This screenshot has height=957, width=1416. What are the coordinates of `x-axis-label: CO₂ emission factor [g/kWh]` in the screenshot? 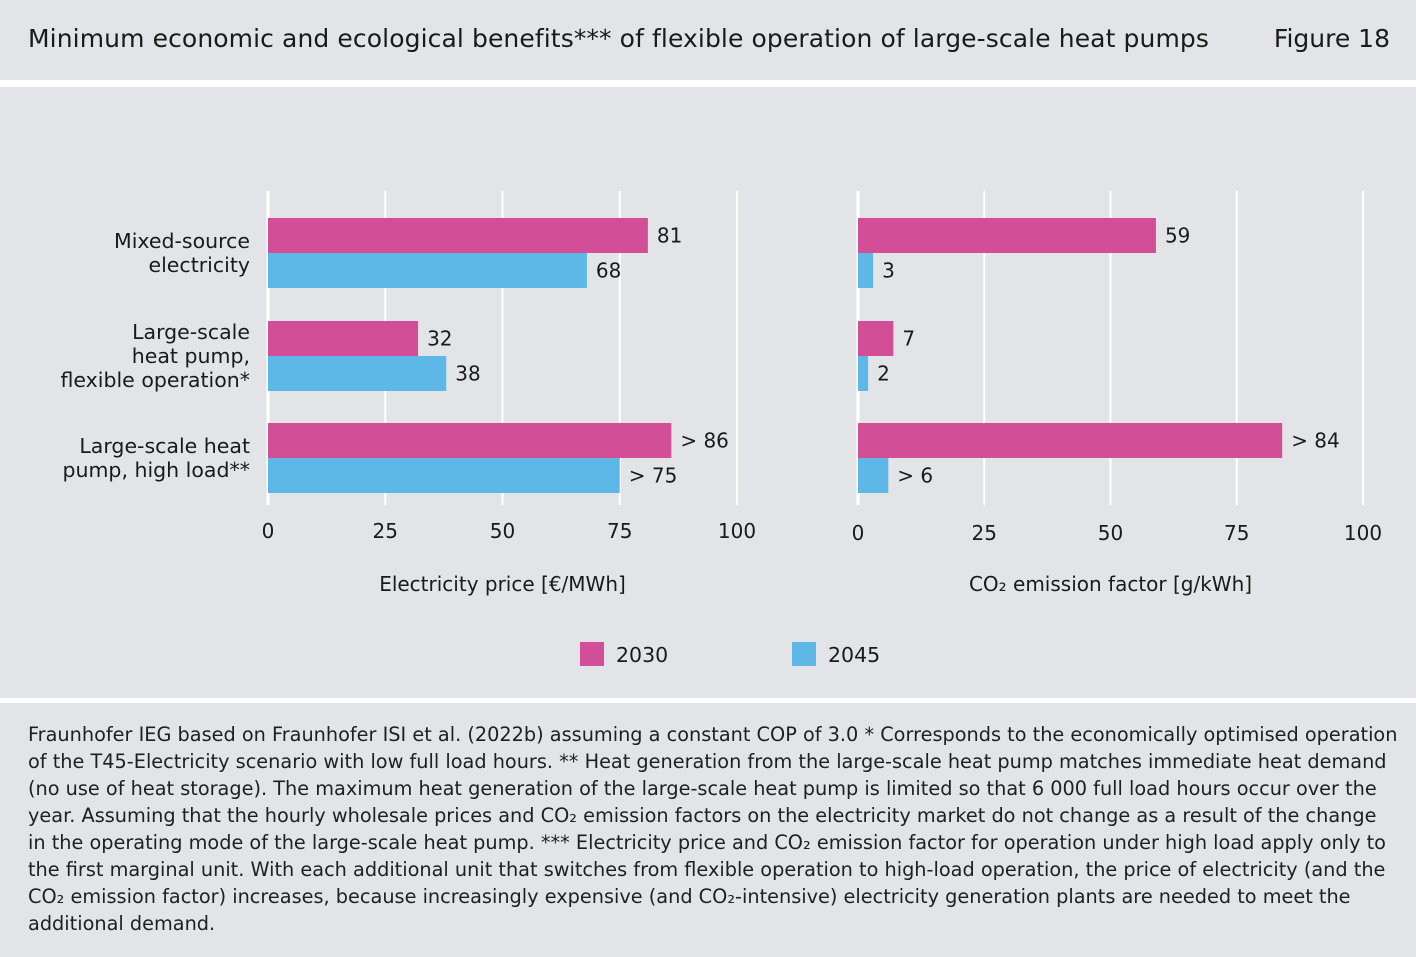 It's located at (1110, 584).